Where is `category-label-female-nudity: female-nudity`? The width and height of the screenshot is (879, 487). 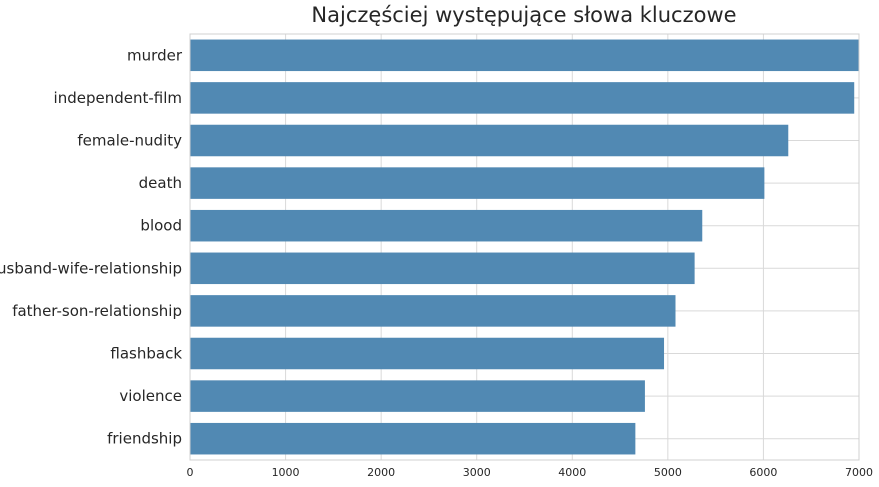 category-label-female-nudity: female-nudity is located at coordinates (129, 141).